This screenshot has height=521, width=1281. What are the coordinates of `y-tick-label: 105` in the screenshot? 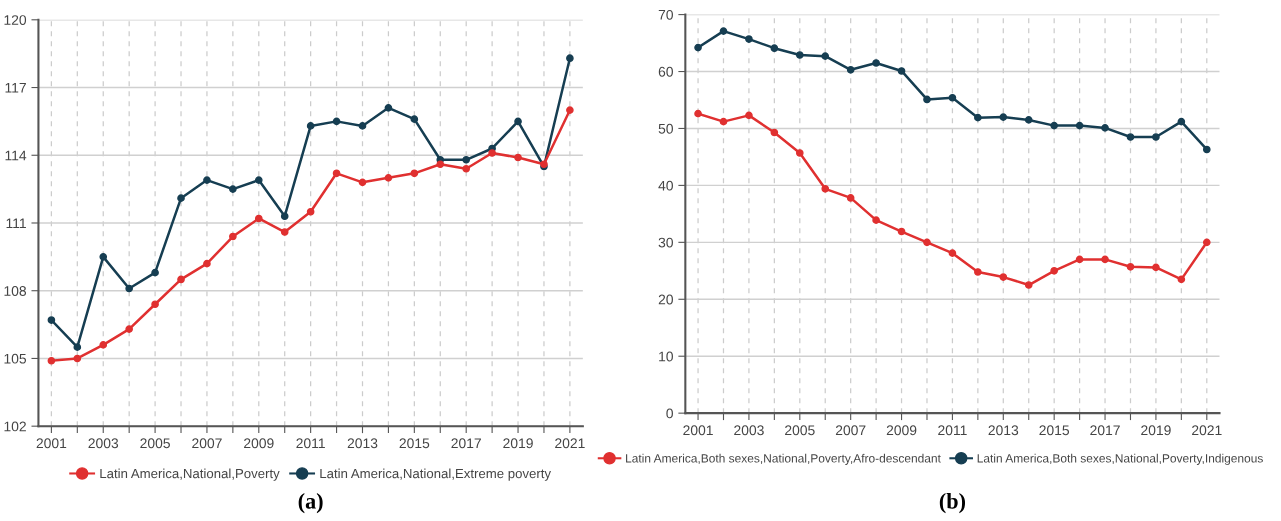 It's located at (15, 358).